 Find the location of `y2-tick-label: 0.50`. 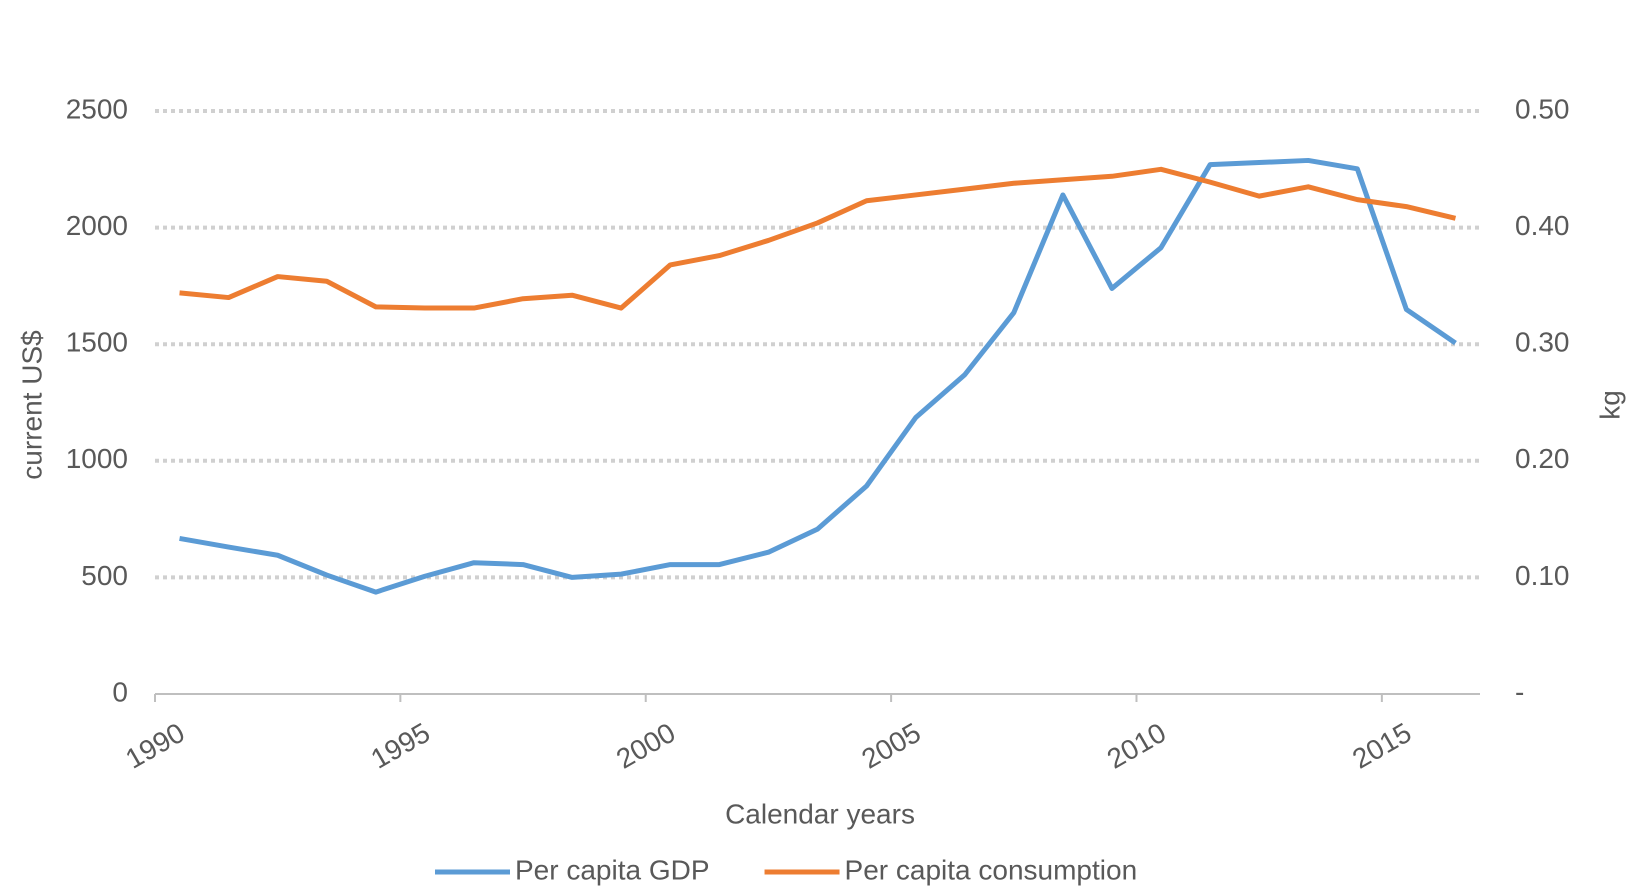

y2-tick-label: 0.50 is located at coordinates (1542, 108).